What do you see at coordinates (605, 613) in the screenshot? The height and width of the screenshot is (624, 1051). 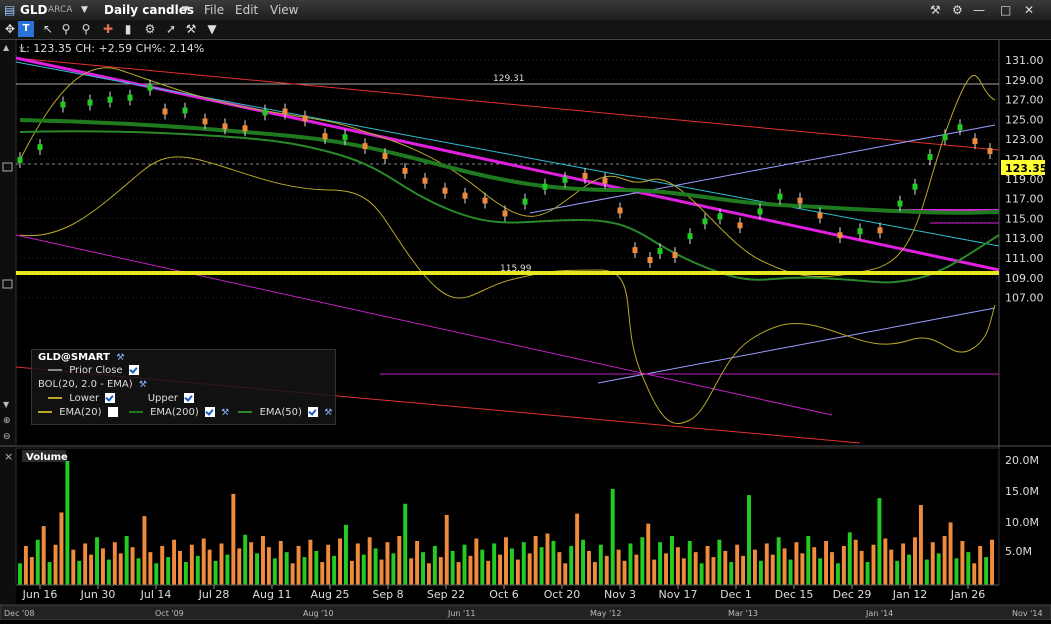 I see `navigator-tick: May '12` at bounding box center [605, 613].